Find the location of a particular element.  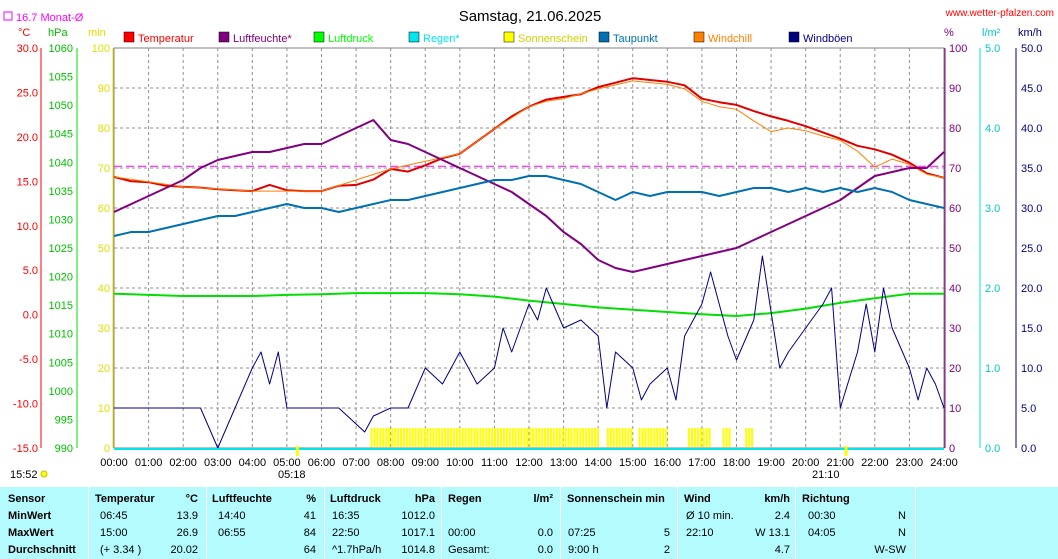

x-tick-label: 08:00 is located at coordinates (391, 463).